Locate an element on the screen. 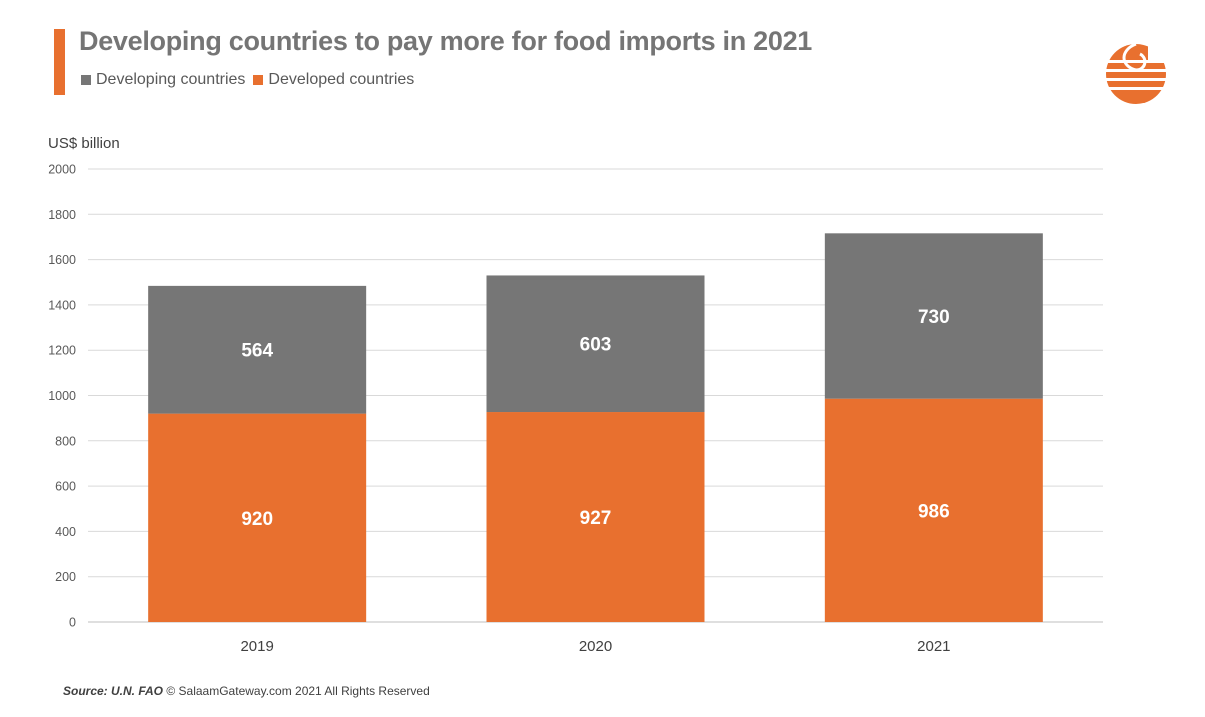  bar-developed-2019 is located at coordinates (257, 517).